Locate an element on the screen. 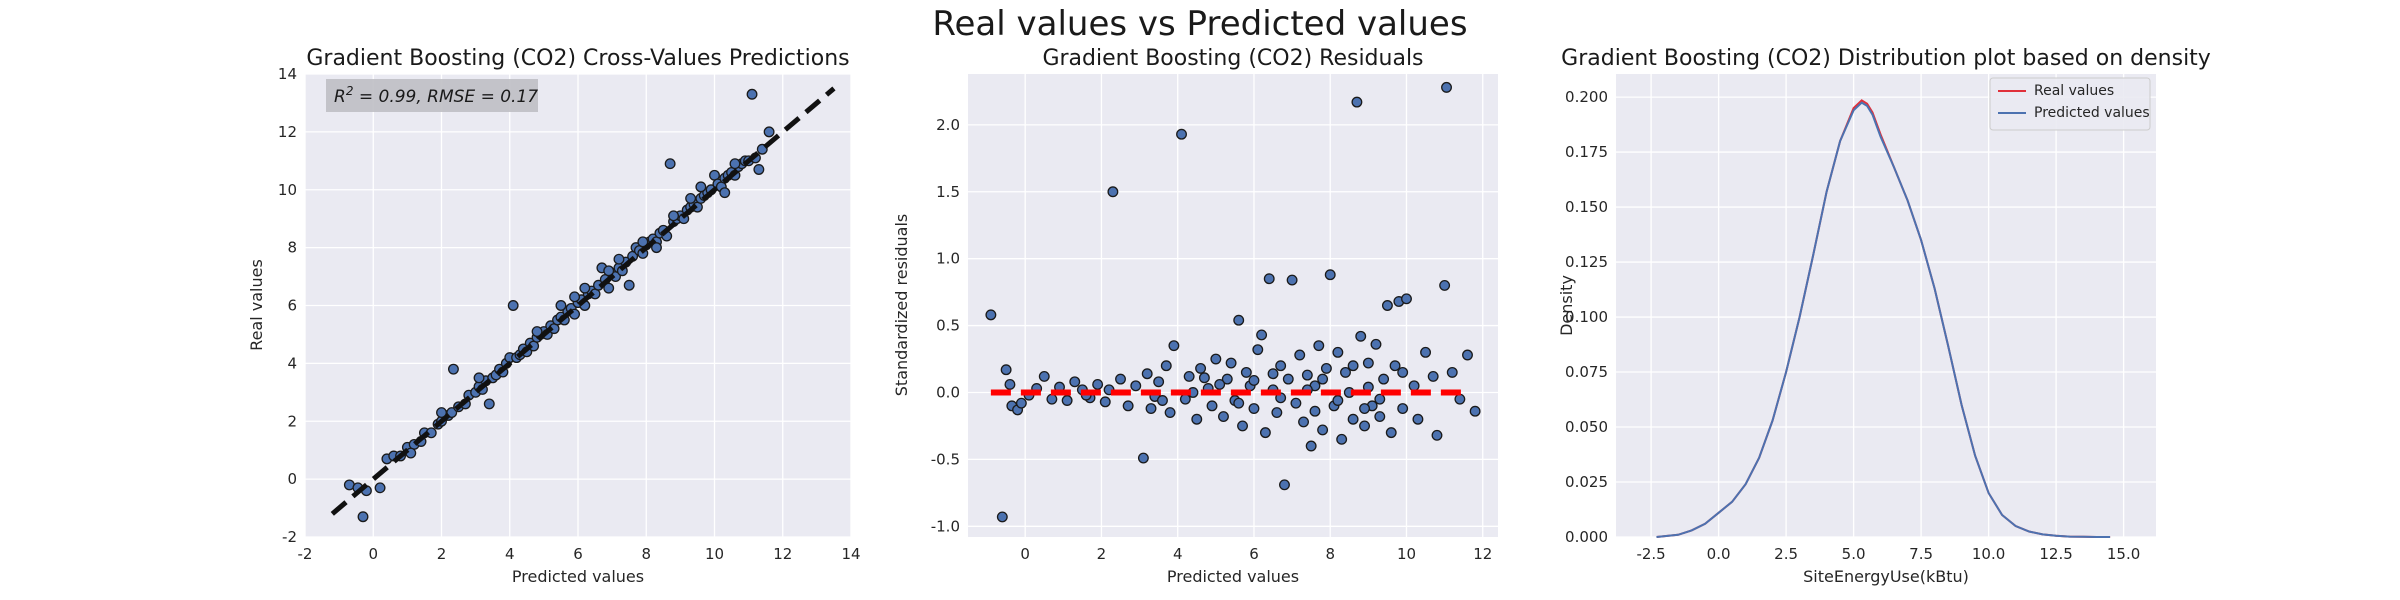  y-tick-label: -0.5 is located at coordinates (945, 459).